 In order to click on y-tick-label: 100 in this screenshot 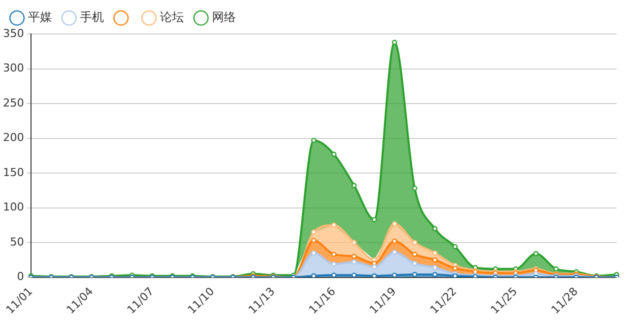, I will do `click(13, 207)`.